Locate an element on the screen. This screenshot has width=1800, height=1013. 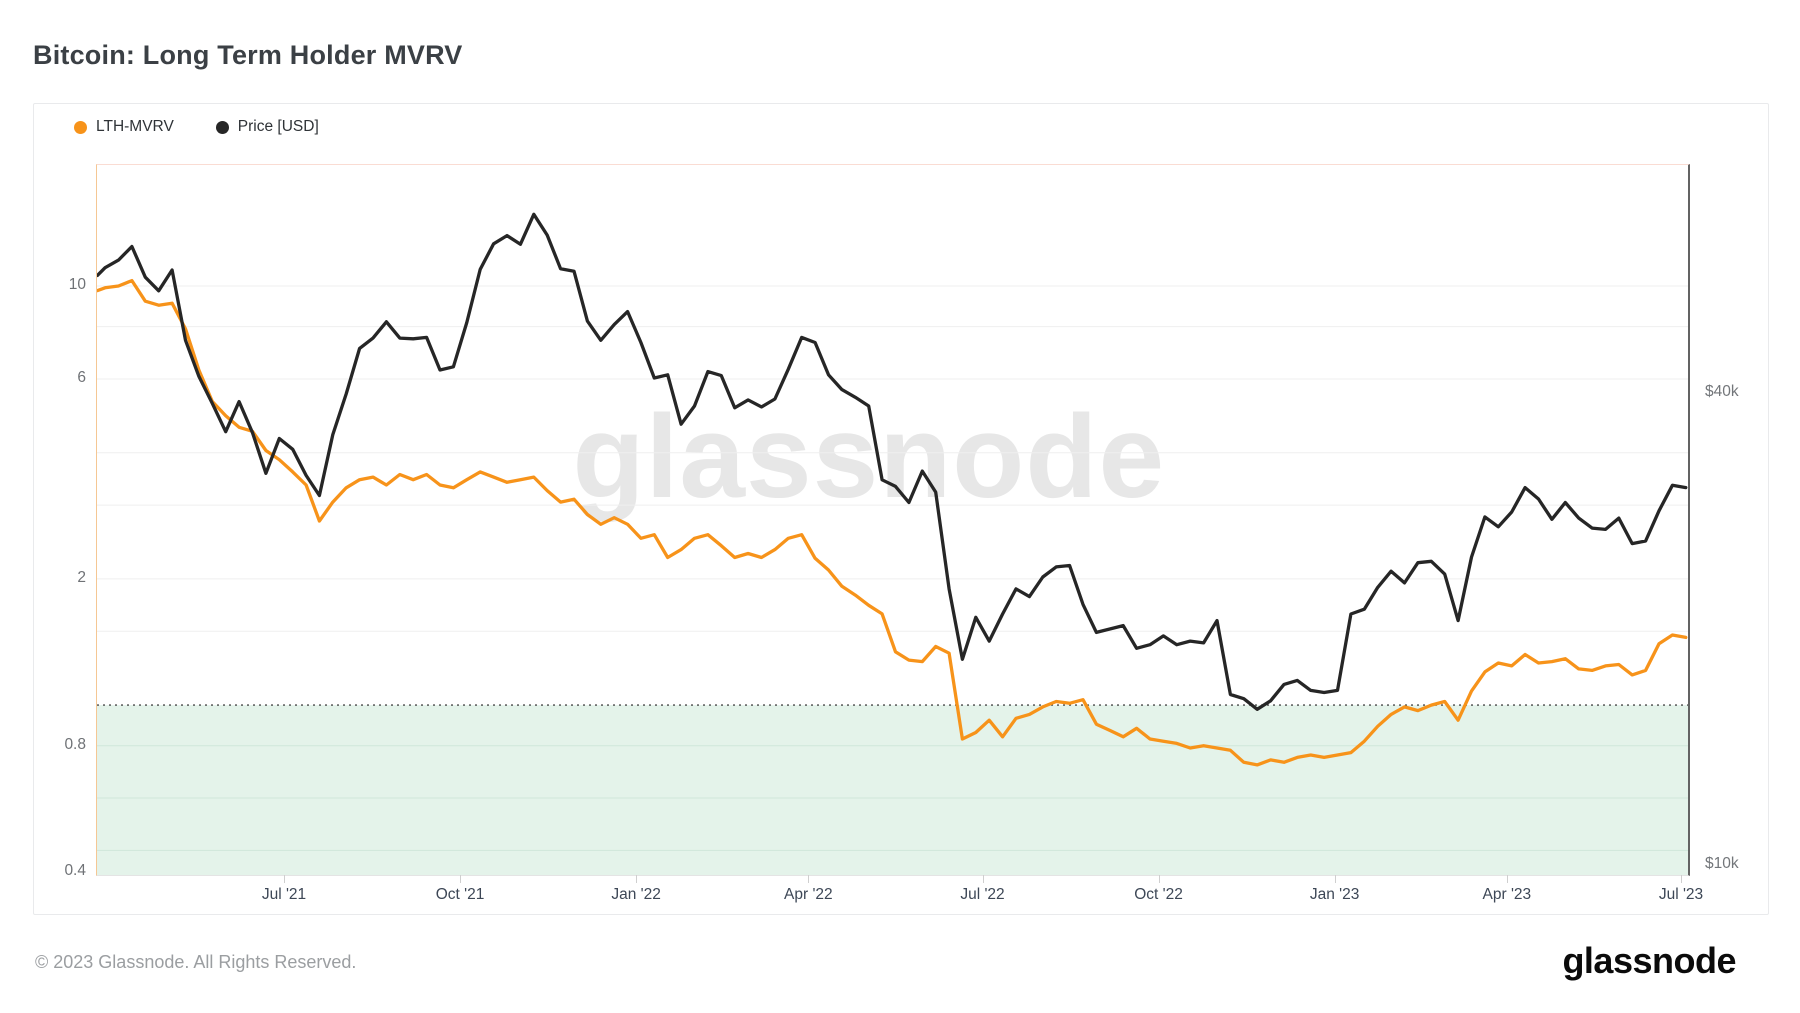
legend-item-price-usd: Price [USD] is located at coordinates (267, 127).